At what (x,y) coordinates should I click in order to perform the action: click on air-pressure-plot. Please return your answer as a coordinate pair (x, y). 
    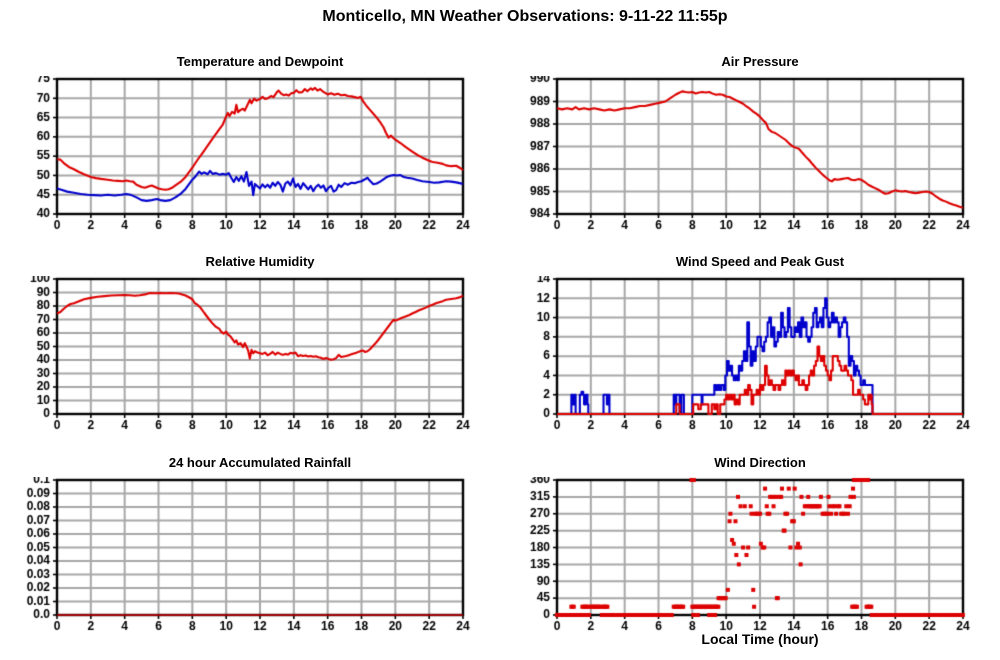
    Looking at the image, I should click on (750, 155).